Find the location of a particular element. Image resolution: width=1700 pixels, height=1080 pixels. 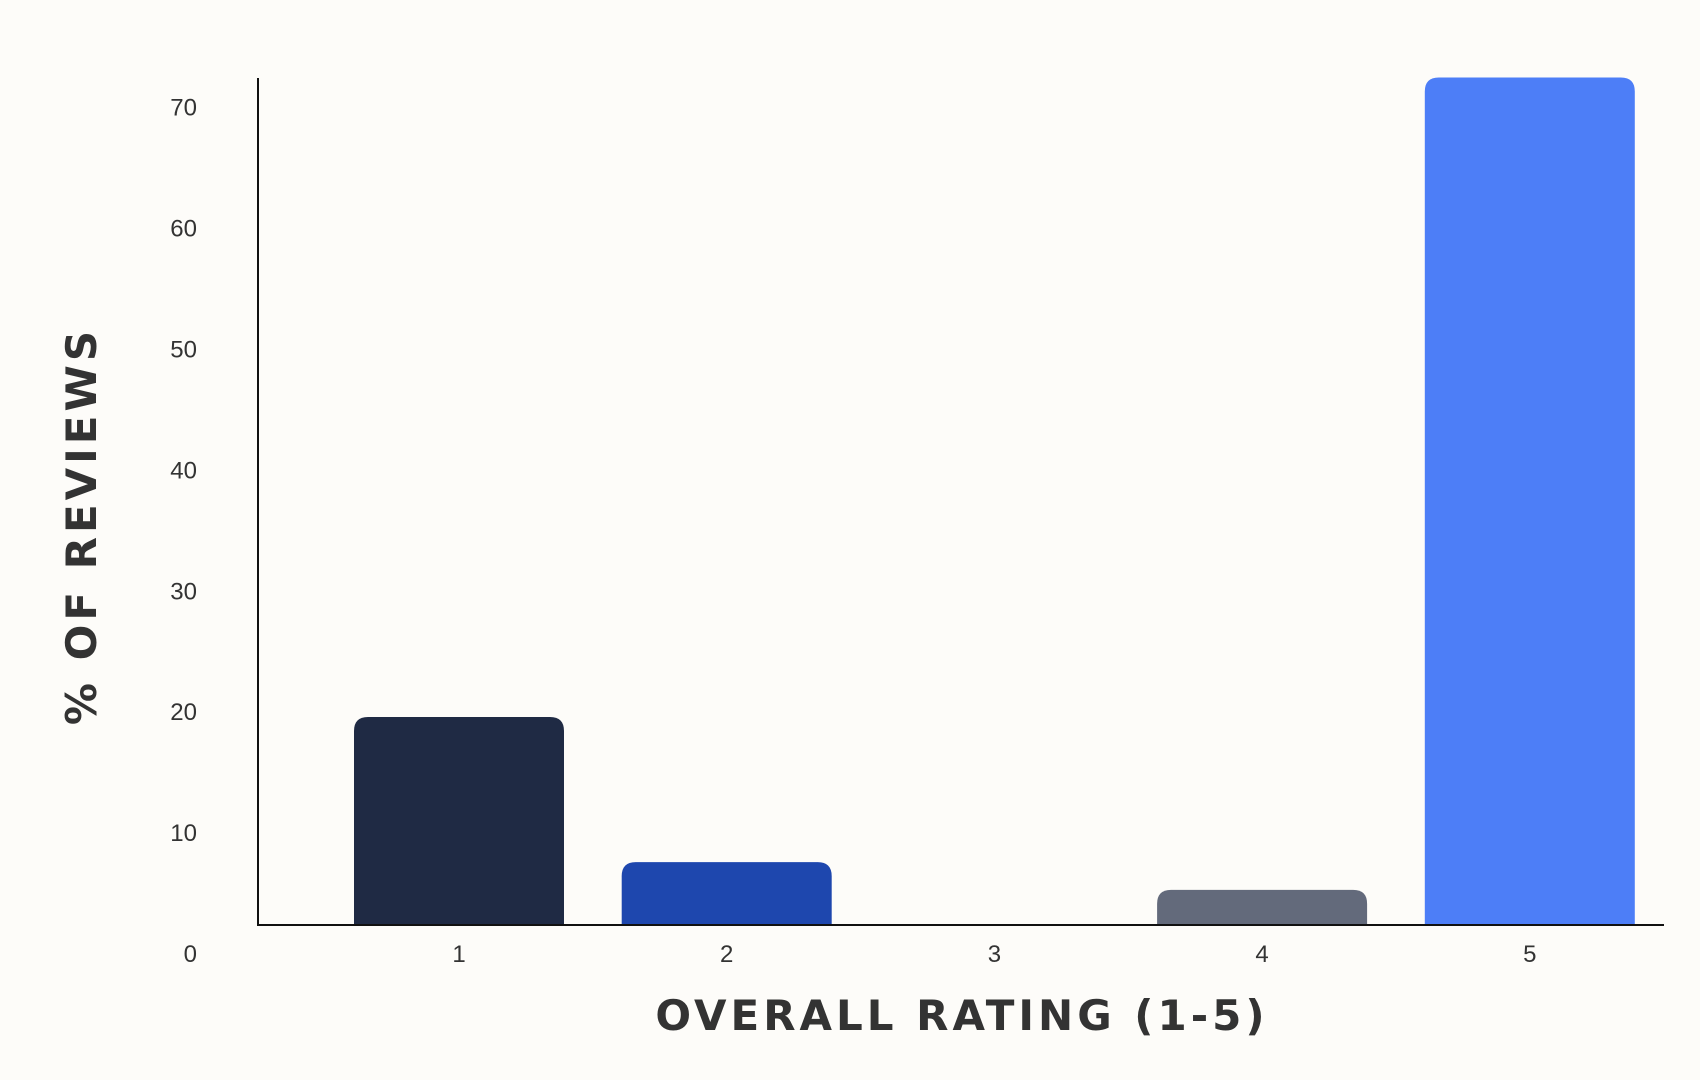

y-tick-label: 50 is located at coordinates (183, 350).